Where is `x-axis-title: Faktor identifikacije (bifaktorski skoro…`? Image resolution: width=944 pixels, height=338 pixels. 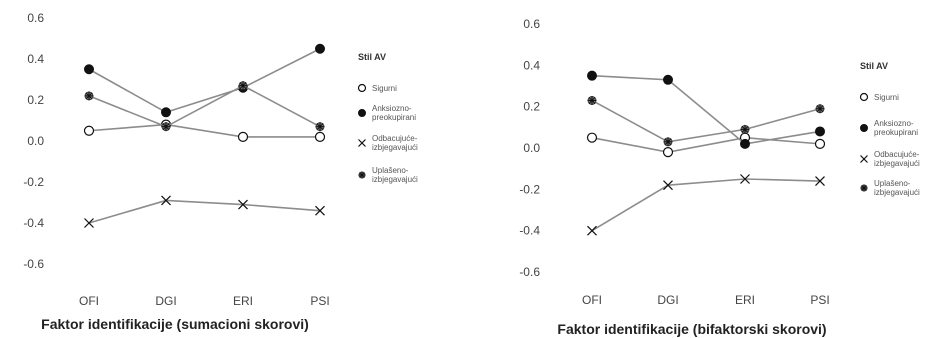
x-axis-title: Faktor identifikacije (bifaktorski skoro… is located at coordinates (691, 329).